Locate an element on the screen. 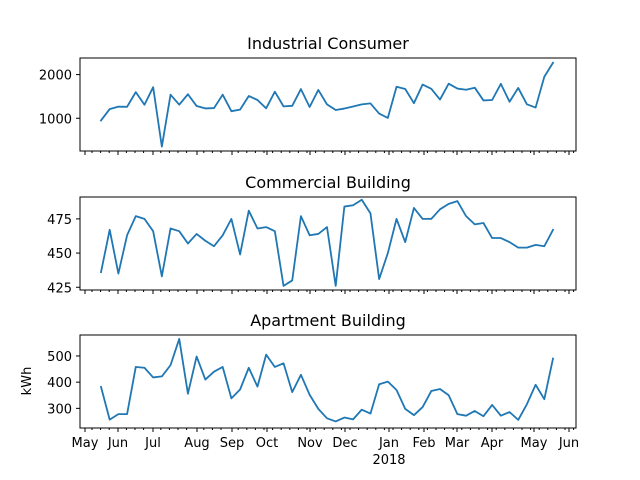 This screenshot has height=480, width=640. chart-title: Commercial Building is located at coordinates (328, 182).